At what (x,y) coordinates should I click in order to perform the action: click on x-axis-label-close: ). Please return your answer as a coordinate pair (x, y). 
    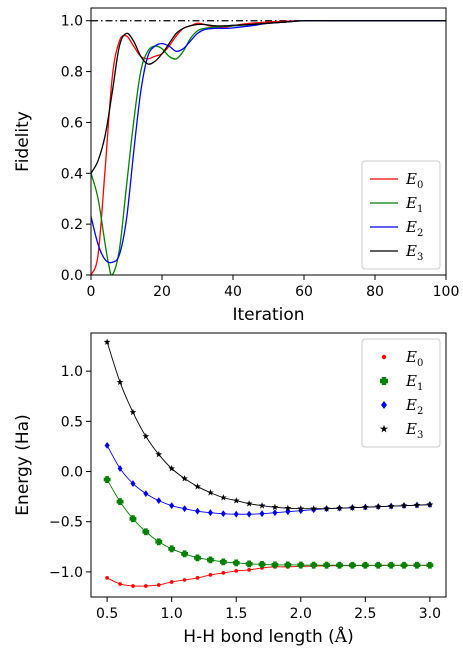
    Looking at the image, I should click on (350, 637).